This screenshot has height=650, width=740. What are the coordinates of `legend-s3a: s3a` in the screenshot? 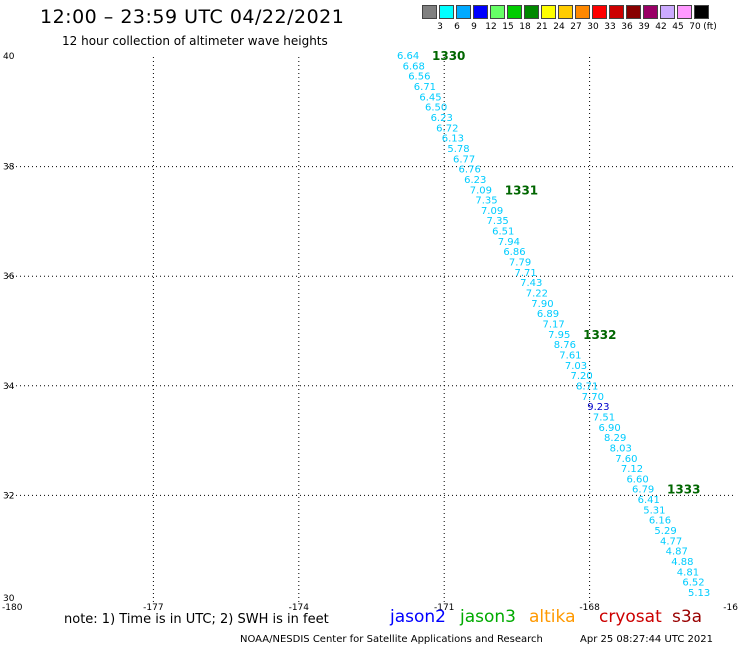 It's located at (687, 617).